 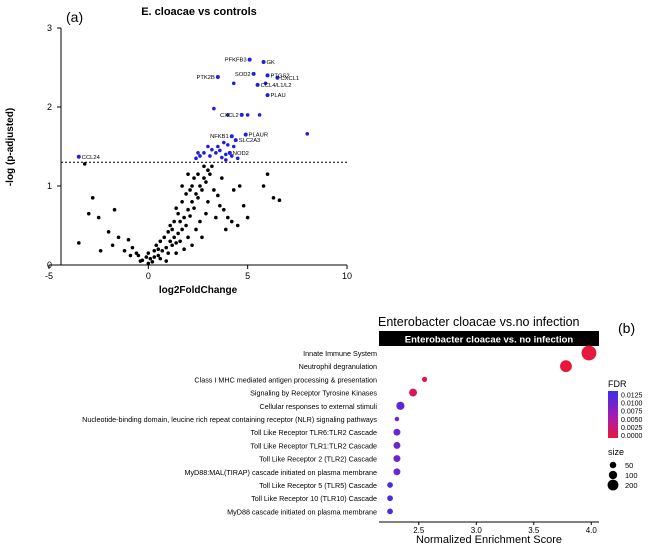 I want to click on y-tick-label: 0, so click(x=49, y=265).